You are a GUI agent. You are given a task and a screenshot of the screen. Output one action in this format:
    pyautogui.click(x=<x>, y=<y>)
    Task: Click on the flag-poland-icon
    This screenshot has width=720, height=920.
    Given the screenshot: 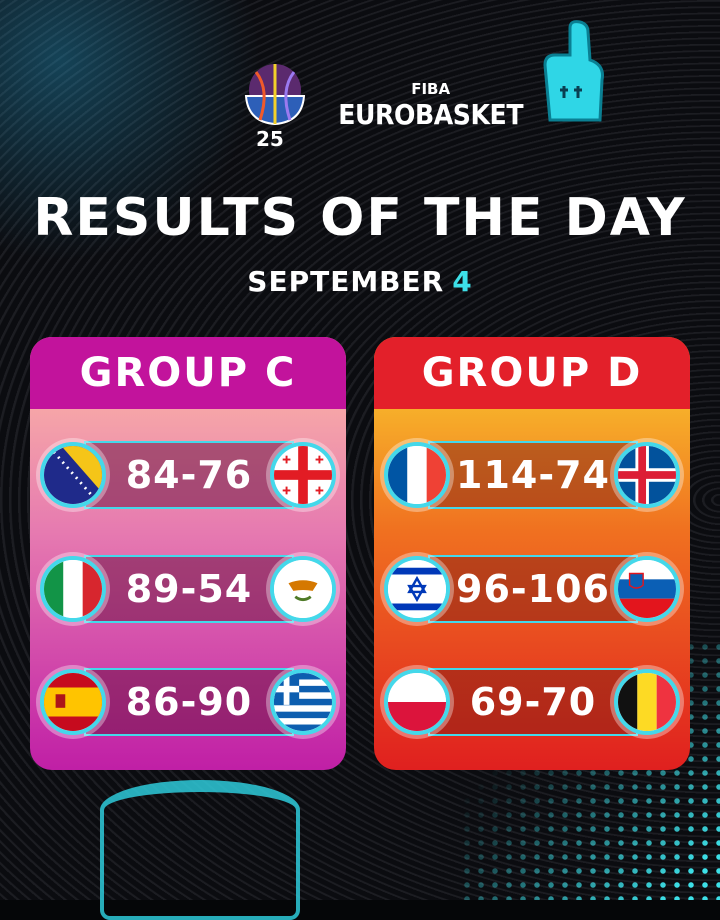 What is the action you would take?
    pyautogui.click(x=417, y=702)
    